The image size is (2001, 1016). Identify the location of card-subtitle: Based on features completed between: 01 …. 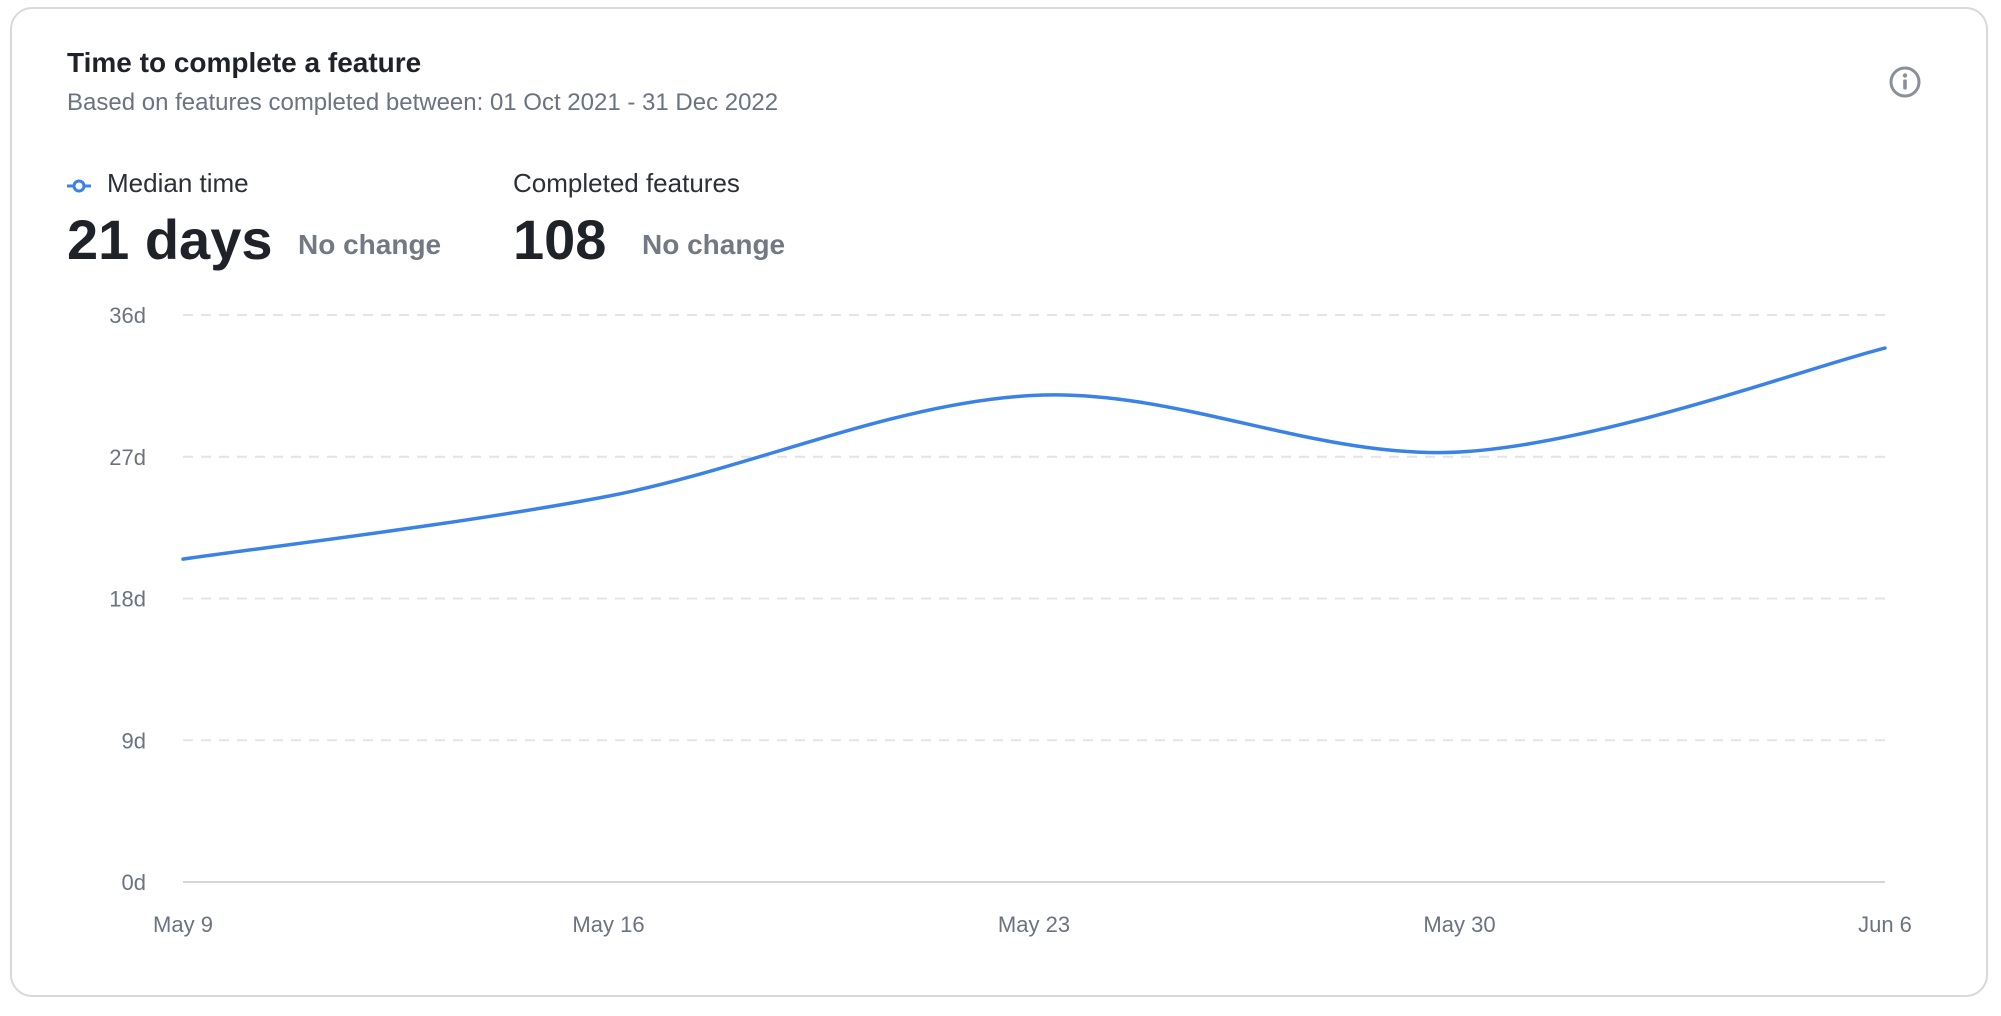
(423, 102).